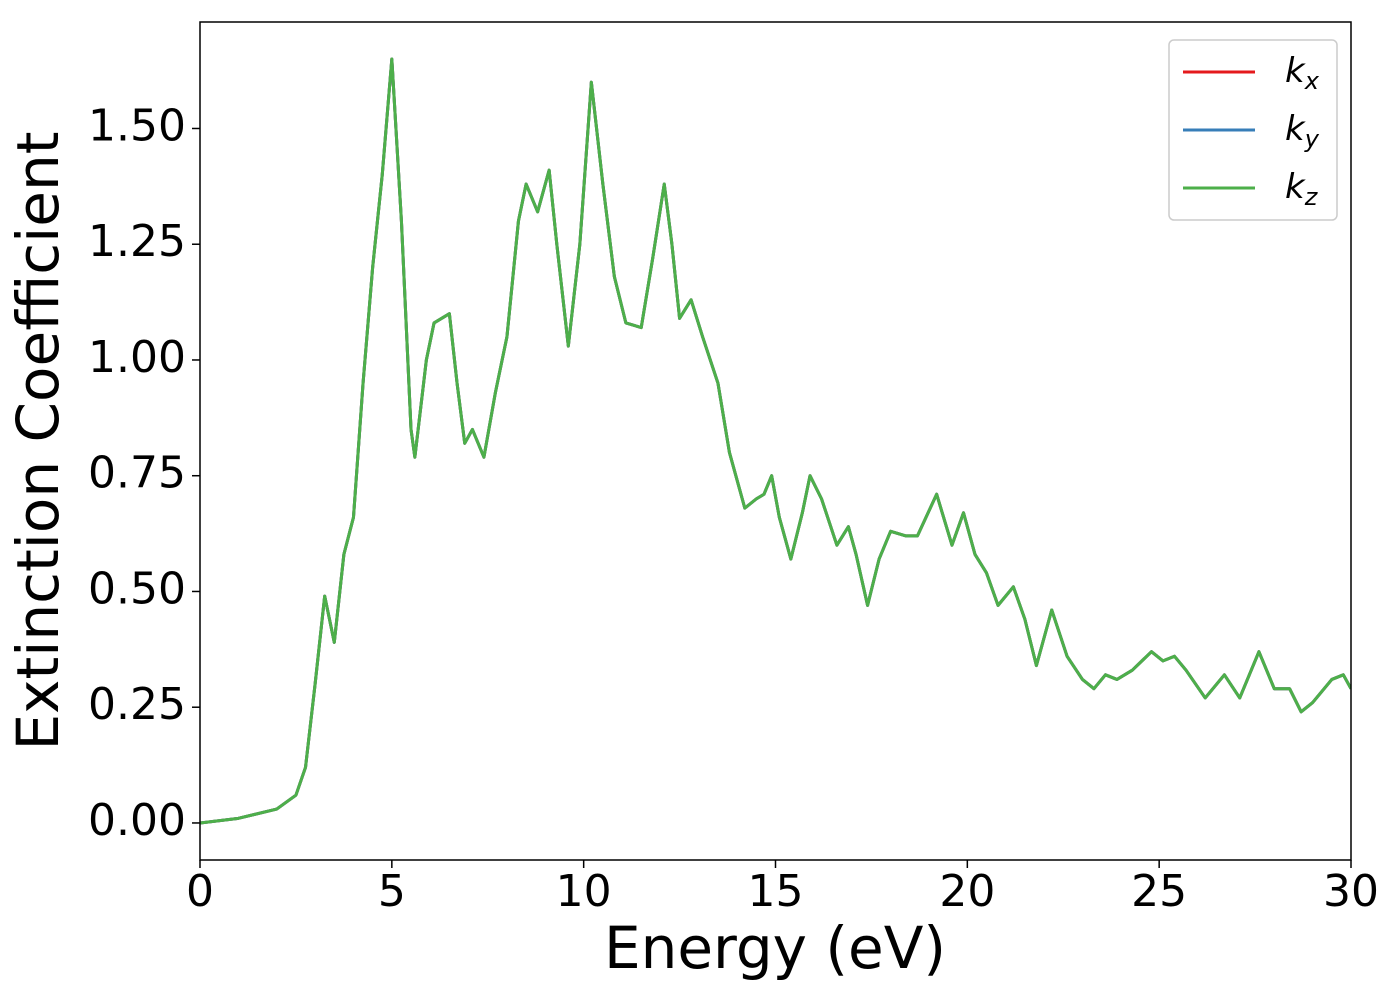 Image resolution: width=1400 pixels, height=1000 pixels. What do you see at coordinates (967, 891) in the screenshot?
I see `x-tick-label: 20` at bounding box center [967, 891].